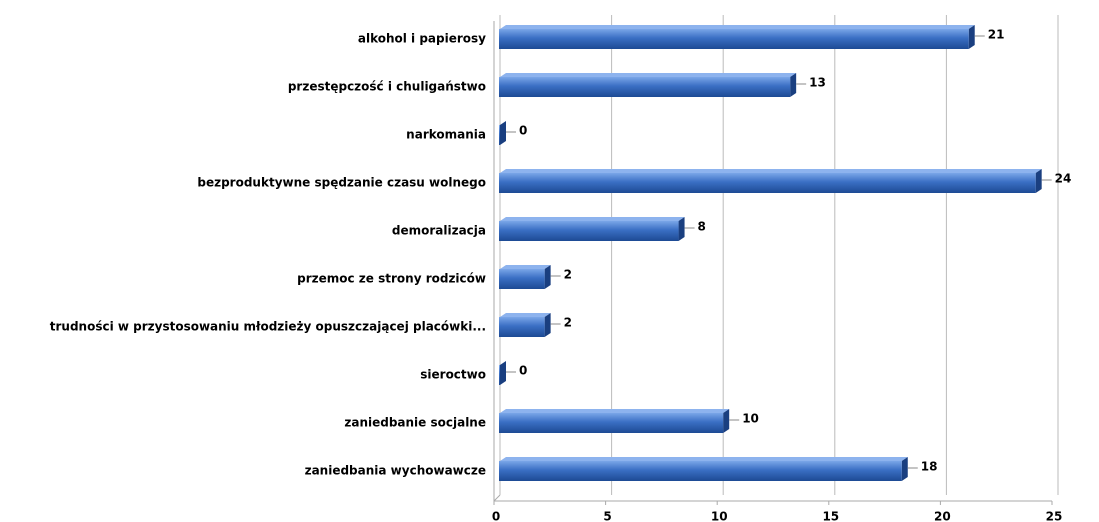 This screenshot has height=522, width=1099. What do you see at coordinates (702, 227) in the screenshot?
I see `value-label: 8` at bounding box center [702, 227].